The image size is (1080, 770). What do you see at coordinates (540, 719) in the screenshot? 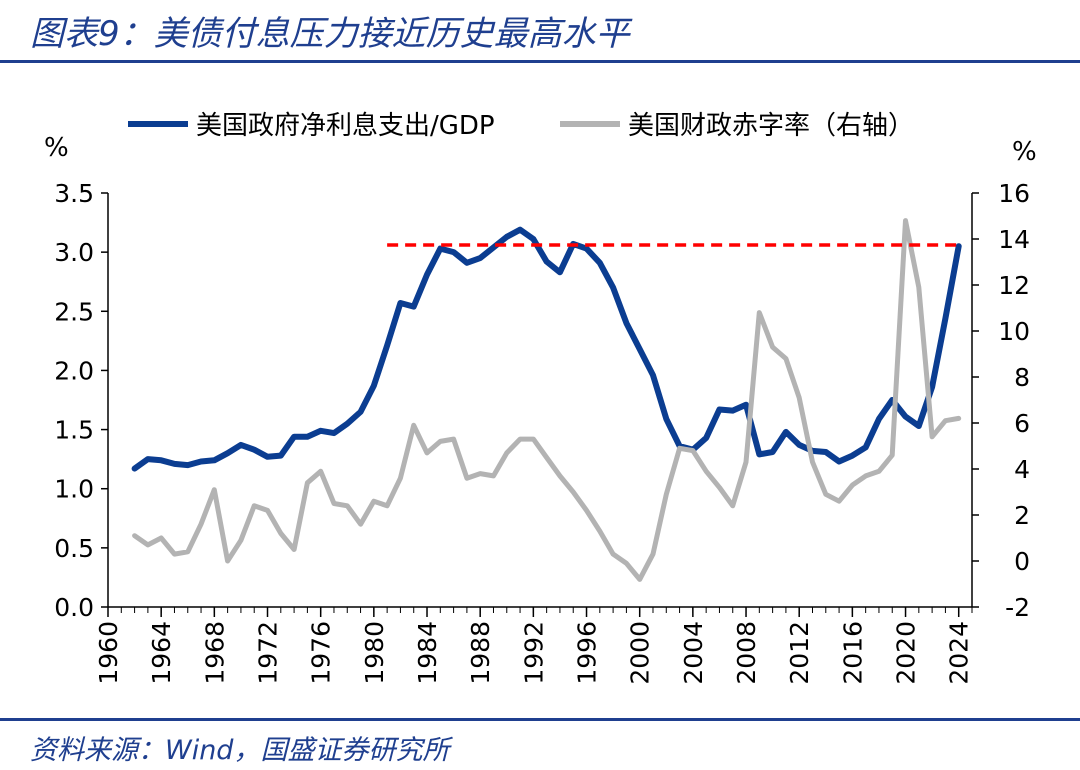
I see `source-rule` at bounding box center [540, 719].